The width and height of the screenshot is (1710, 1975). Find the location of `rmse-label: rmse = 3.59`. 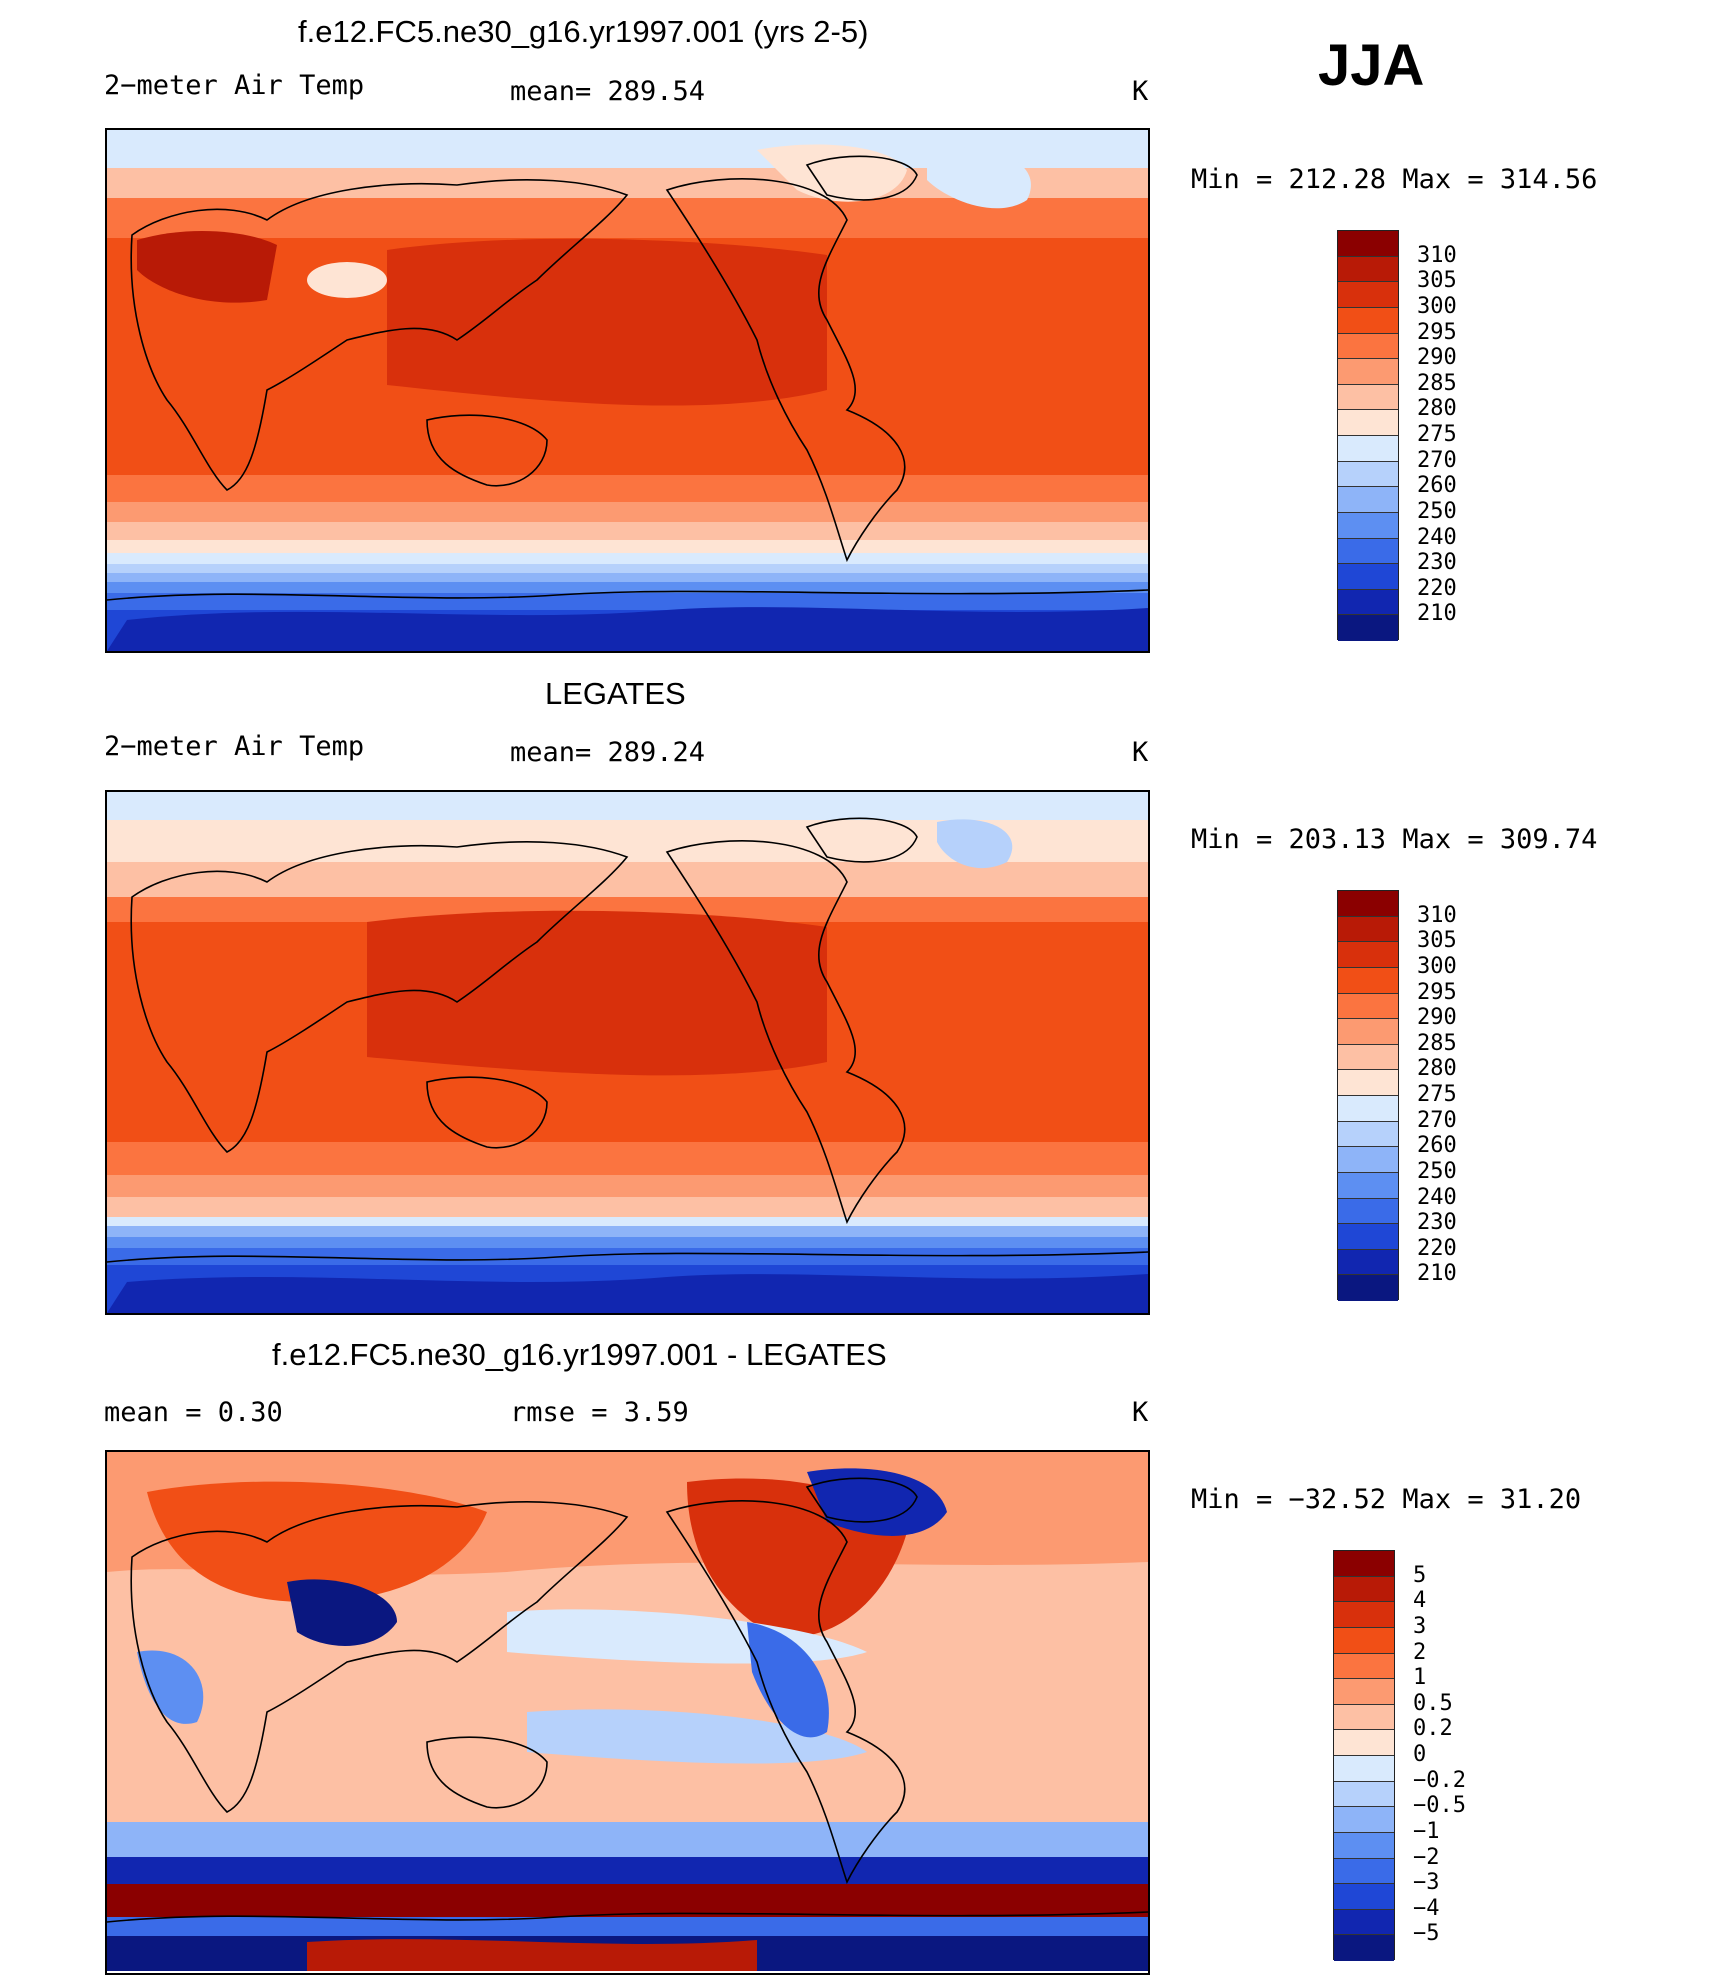

rmse-label: rmse = 3.59 is located at coordinates (599, 1412).